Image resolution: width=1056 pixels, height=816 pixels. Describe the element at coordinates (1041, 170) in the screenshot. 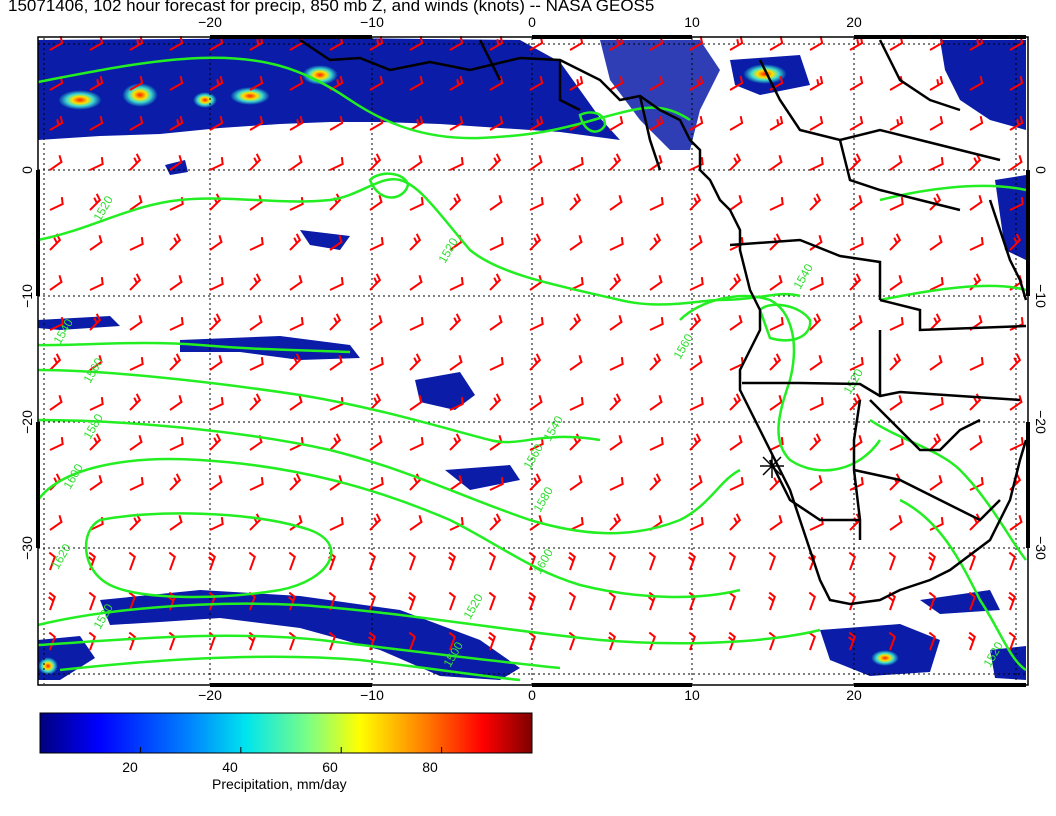

I see `lat-tick-right: 0` at that location.